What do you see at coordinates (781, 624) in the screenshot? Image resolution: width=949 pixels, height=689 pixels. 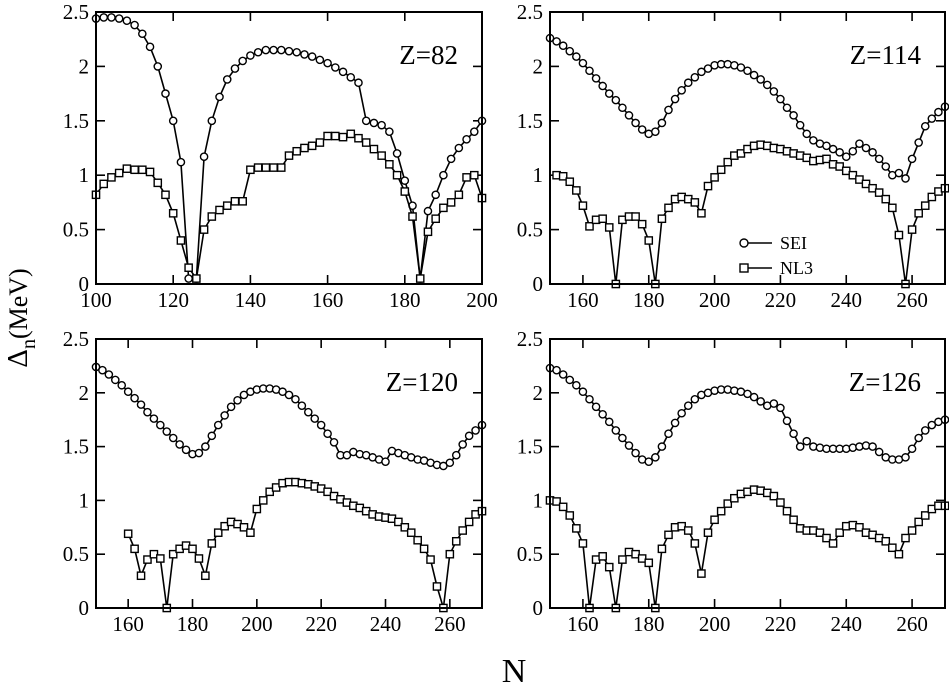 I see `panel-4-xtick-label: 220` at bounding box center [781, 624].